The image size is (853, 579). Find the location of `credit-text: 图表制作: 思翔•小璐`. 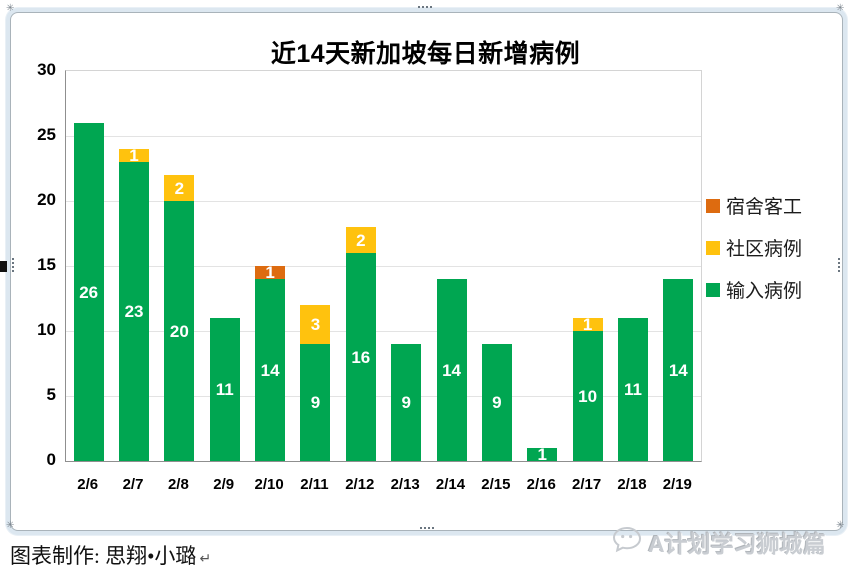

credit-text: 图表制作: 思翔•小璐 is located at coordinates (103, 556).